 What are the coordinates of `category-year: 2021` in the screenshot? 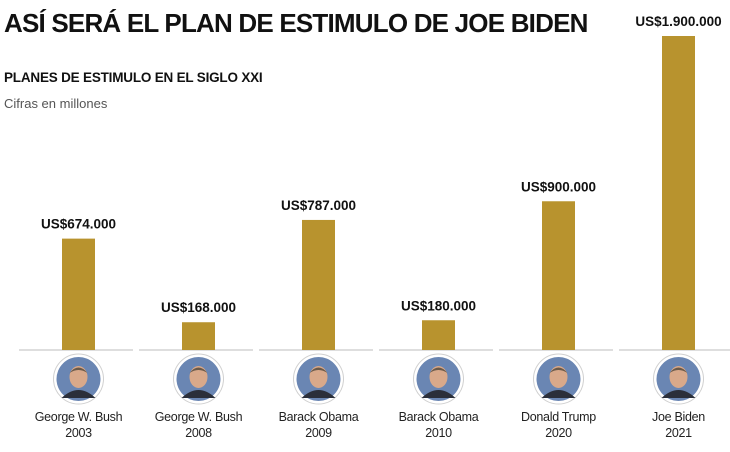 It's located at (678, 433).